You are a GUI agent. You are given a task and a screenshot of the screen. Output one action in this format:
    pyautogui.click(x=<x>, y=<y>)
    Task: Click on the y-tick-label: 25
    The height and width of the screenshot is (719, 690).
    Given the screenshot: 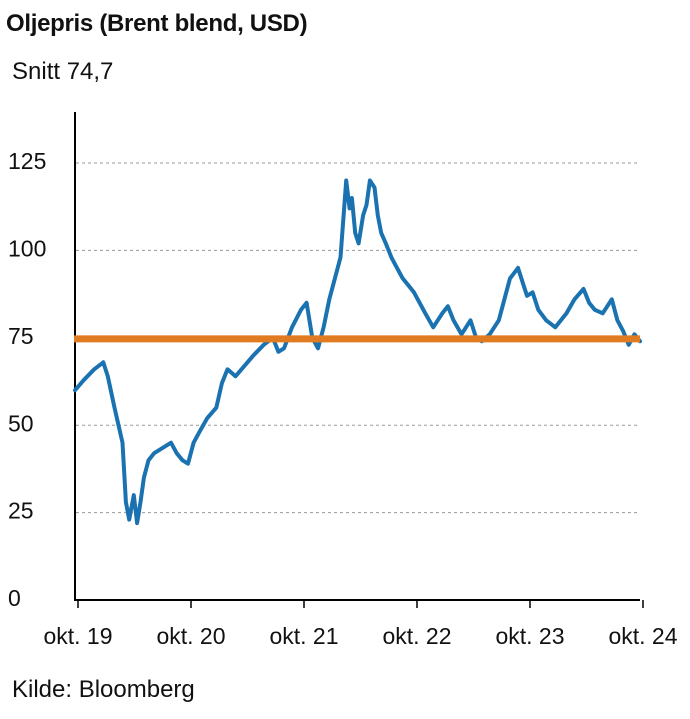 What is the action you would take?
    pyautogui.click(x=21, y=511)
    